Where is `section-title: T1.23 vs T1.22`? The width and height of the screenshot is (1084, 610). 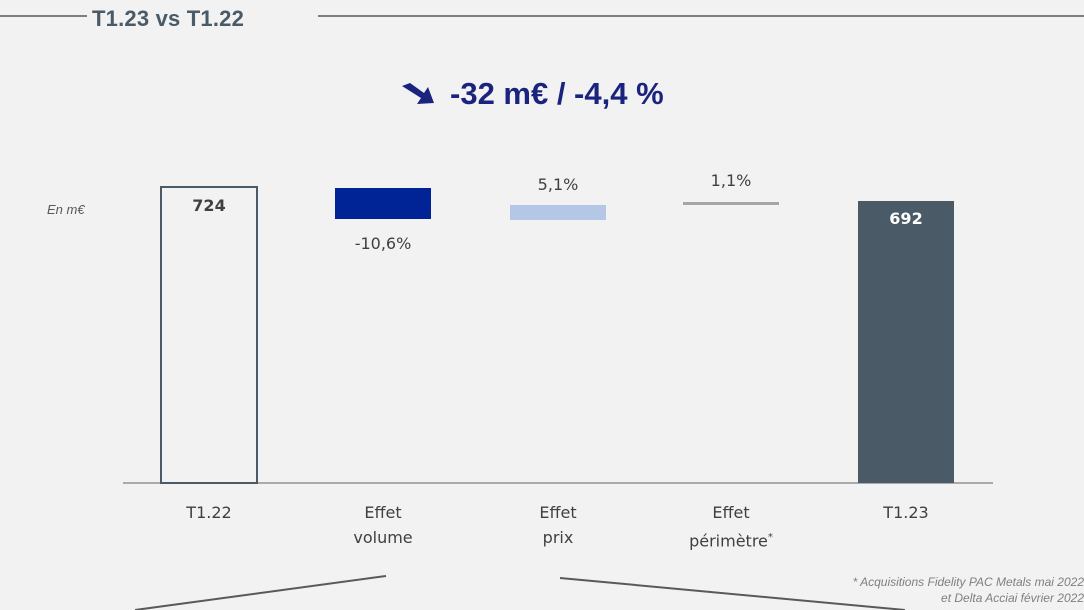 section-title: T1.23 vs T1.22 is located at coordinates (168, 18).